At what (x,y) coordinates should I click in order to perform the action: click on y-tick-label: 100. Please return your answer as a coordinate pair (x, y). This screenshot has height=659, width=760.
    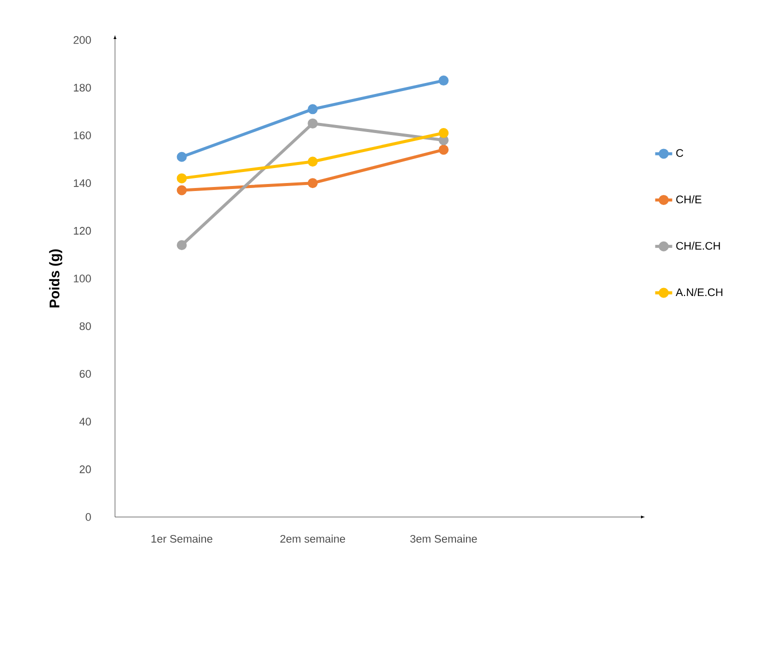
    Looking at the image, I should click on (82, 278).